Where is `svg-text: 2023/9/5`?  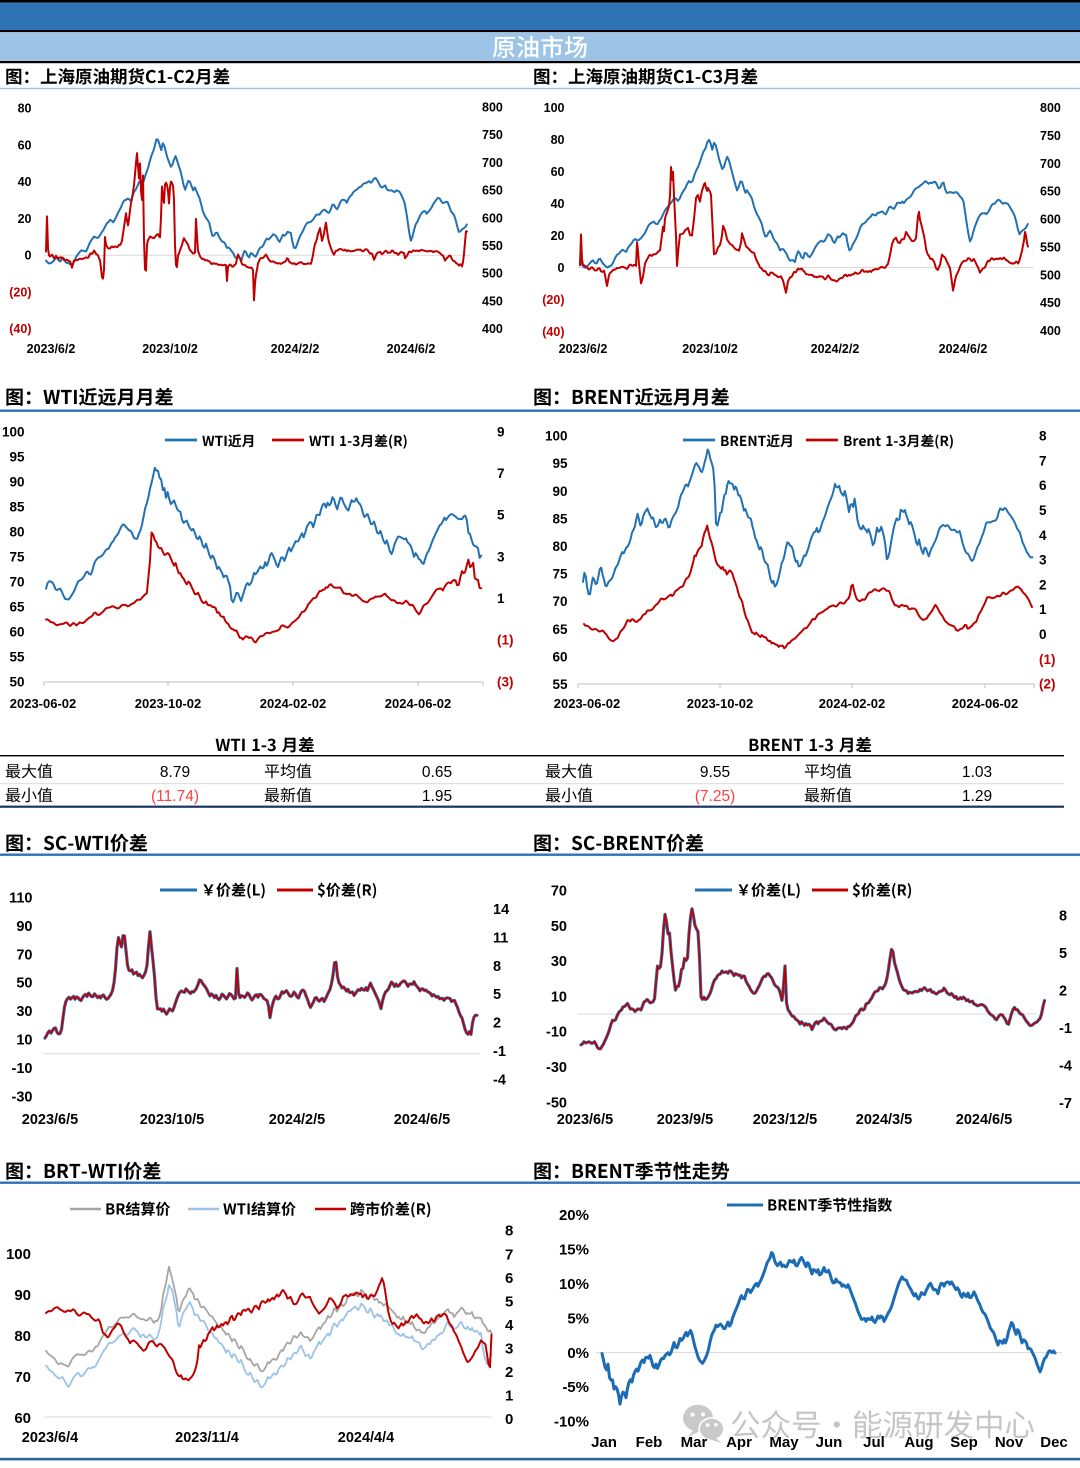 svg-text: 2023/9/5 is located at coordinates (685, 1120).